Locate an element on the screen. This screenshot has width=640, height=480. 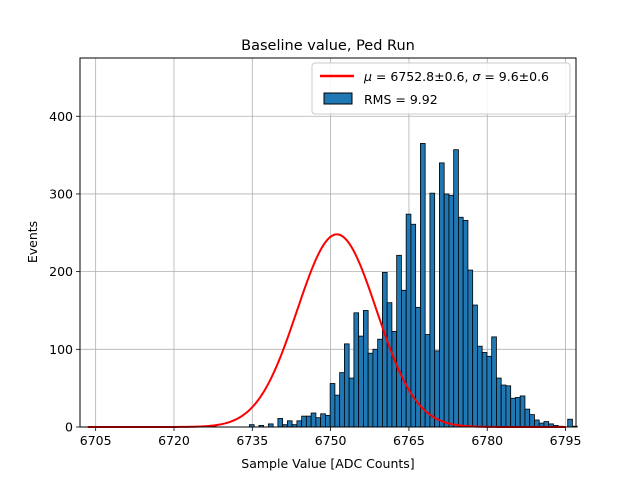
y-axis-label: Events is located at coordinates (32, 242).